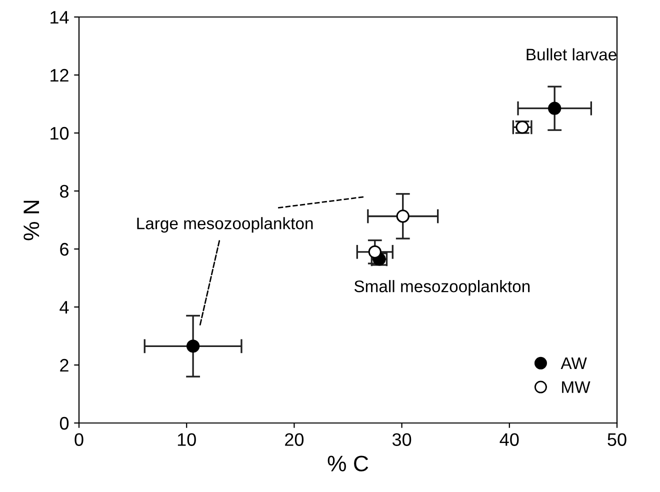 This screenshot has height=492, width=660. What do you see at coordinates (225, 225) in the screenshot?
I see `annotation: Large mesozooplankton` at bounding box center [225, 225].